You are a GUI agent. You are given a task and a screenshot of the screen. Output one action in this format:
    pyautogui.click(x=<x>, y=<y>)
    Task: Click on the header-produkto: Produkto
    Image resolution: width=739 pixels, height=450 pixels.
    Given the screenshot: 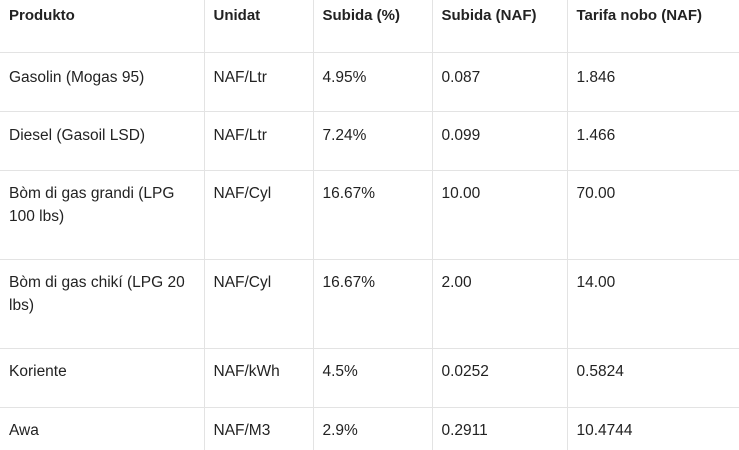 What is the action you would take?
    pyautogui.click(x=102, y=26)
    